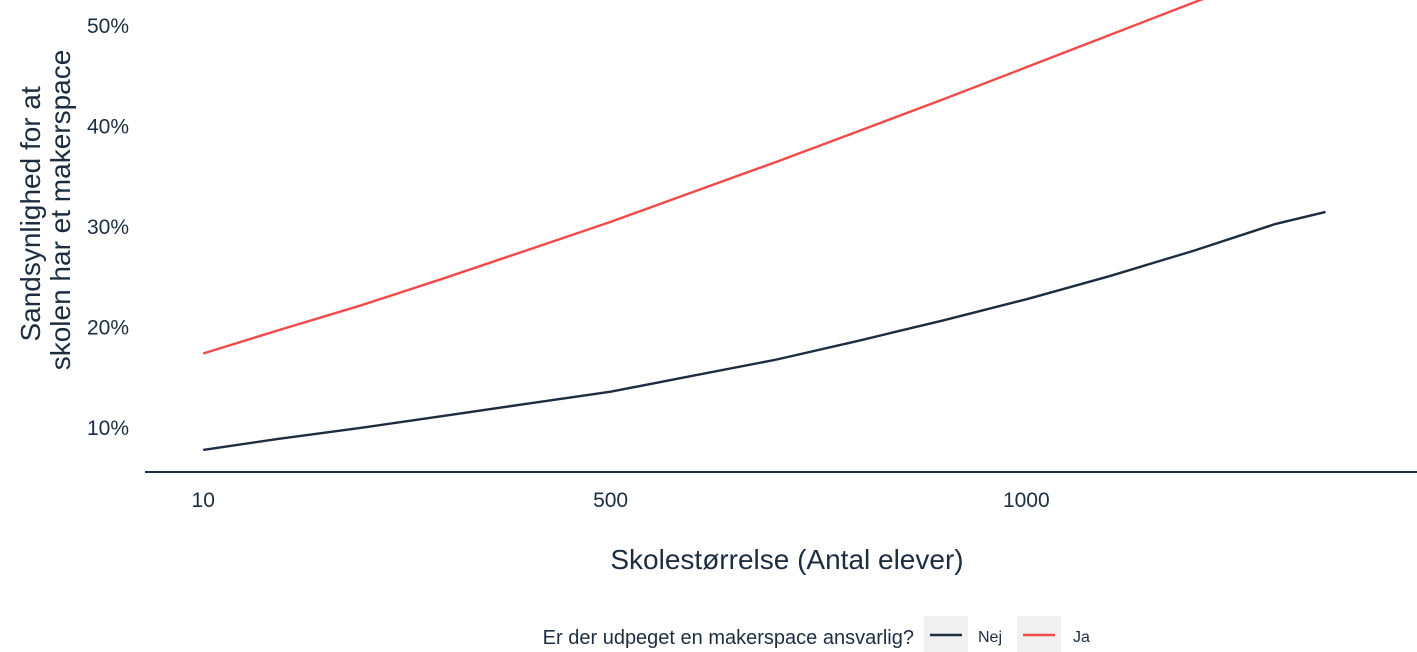 Image resolution: width=1417 pixels, height=652 pixels. I want to click on y-tick-label: 40%, so click(108, 127).